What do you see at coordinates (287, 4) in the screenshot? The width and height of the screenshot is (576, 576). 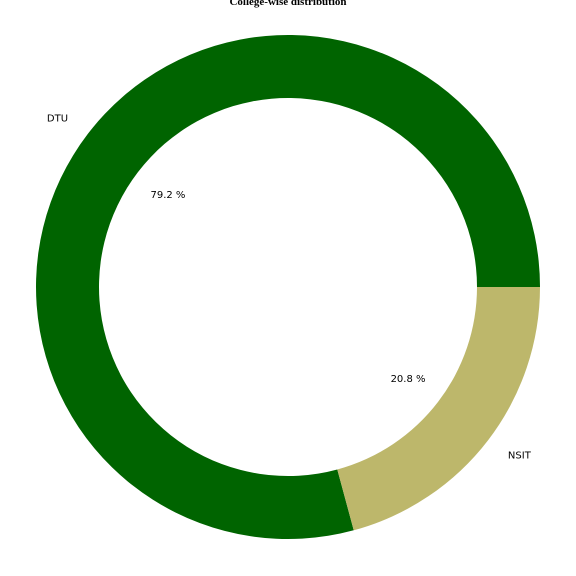 I see `chart-title: College-wise distribution` at bounding box center [287, 4].